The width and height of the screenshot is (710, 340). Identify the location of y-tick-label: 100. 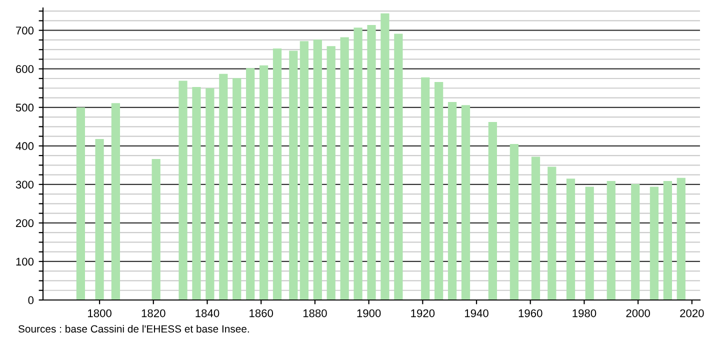
(25, 262).